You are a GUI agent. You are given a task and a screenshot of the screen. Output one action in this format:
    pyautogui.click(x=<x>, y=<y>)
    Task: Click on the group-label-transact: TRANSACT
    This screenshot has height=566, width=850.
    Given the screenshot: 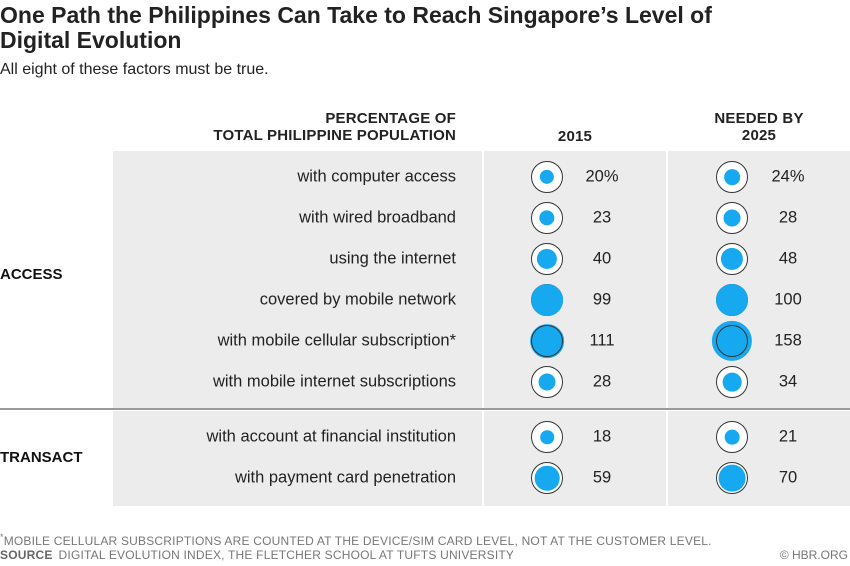 What is the action you would take?
    pyautogui.click(x=41, y=457)
    